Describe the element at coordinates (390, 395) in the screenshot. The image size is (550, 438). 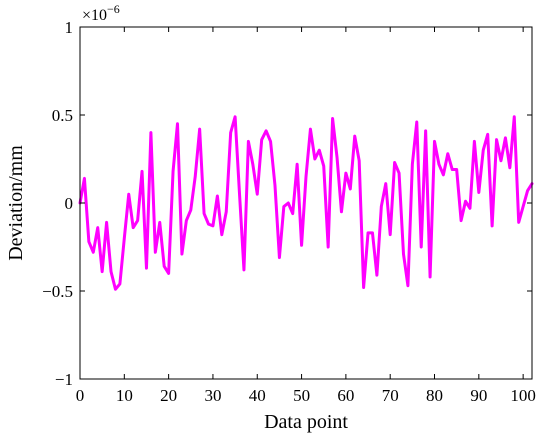
I see `x-tick-label: 70` at that location.